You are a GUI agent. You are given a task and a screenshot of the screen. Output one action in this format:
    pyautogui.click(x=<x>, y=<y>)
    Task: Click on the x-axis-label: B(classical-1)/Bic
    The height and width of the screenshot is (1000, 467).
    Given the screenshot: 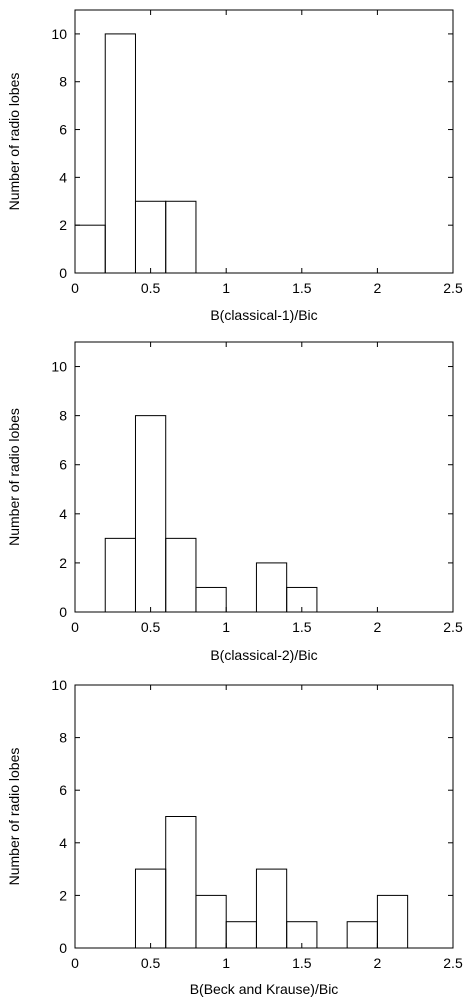 What is the action you would take?
    pyautogui.click(x=263, y=315)
    